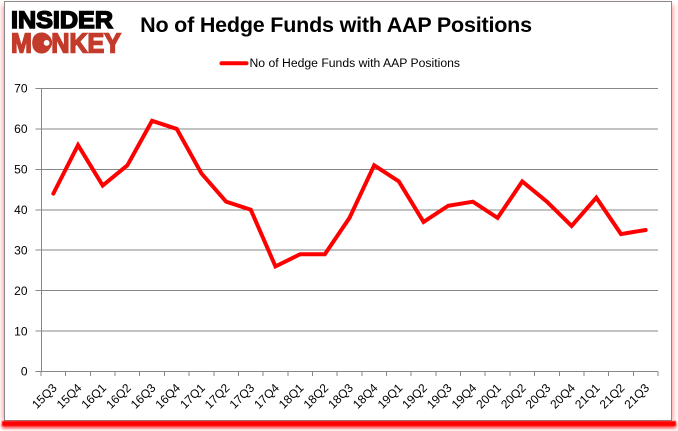 The width and height of the screenshot is (678, 431). I want to click on svg-text: 20, so click(21, 291).